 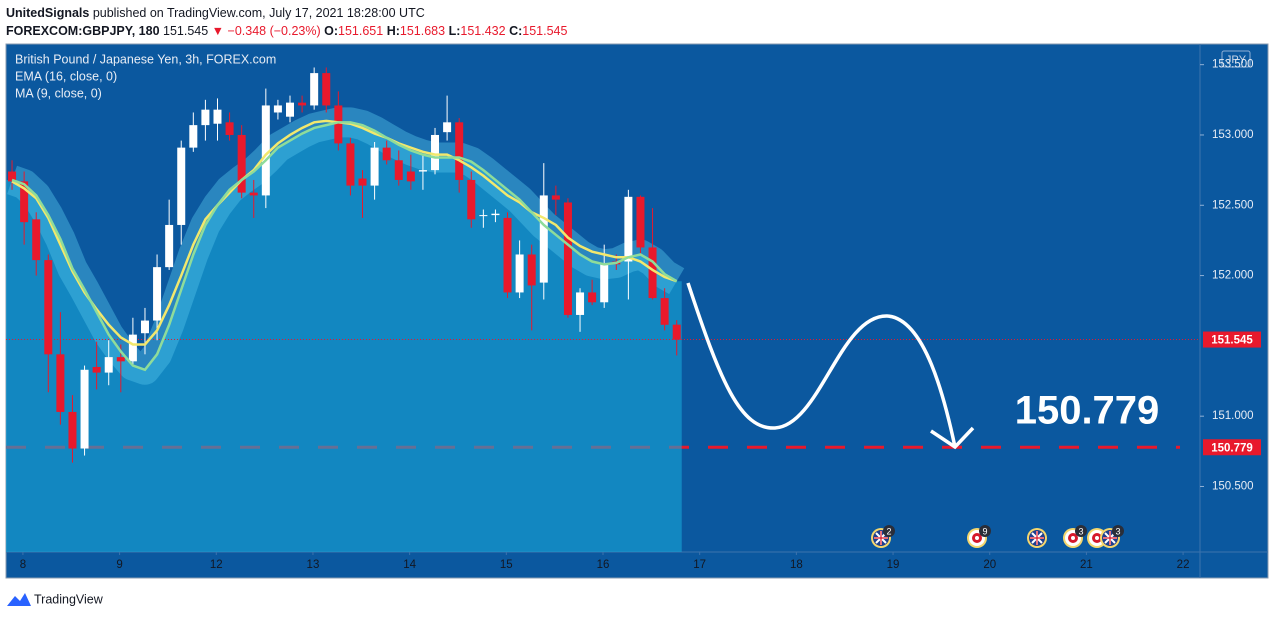 What do you see at coordinates (48, 13) in the screenshot?
I see `author: UnitedSignals` at bounding box center [48, 13].